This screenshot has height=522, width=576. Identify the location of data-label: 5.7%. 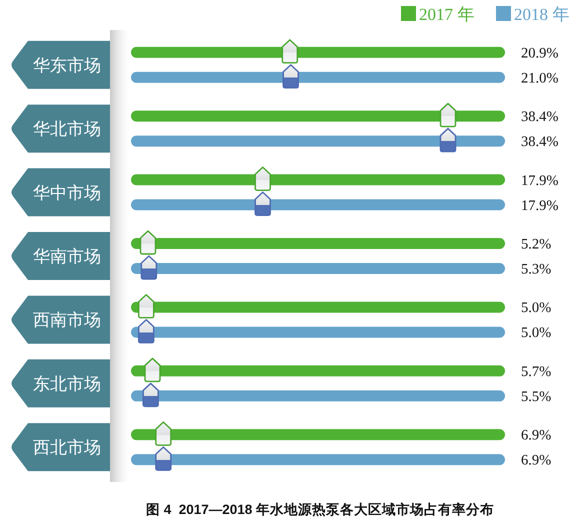
(536, 372).